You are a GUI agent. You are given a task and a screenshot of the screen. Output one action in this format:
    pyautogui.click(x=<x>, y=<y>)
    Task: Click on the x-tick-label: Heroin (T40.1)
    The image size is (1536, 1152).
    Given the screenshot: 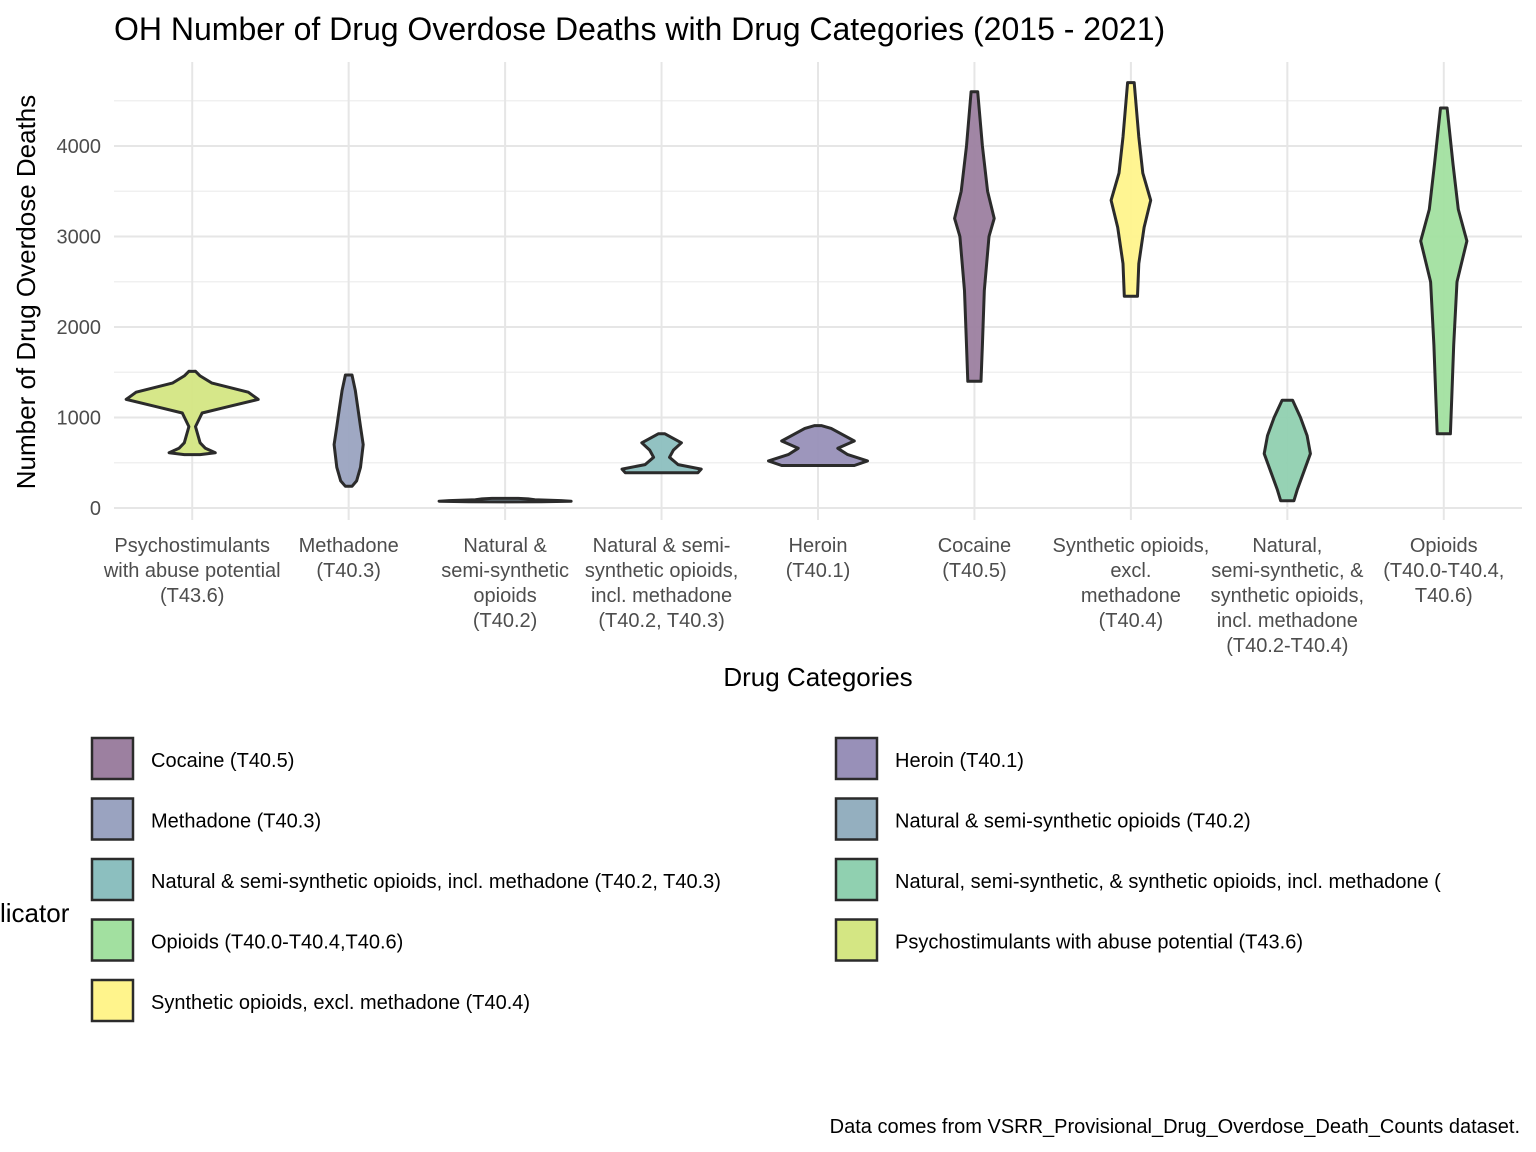 What is the action you would take?
    pyautogui.click(x=818, y=558)
    